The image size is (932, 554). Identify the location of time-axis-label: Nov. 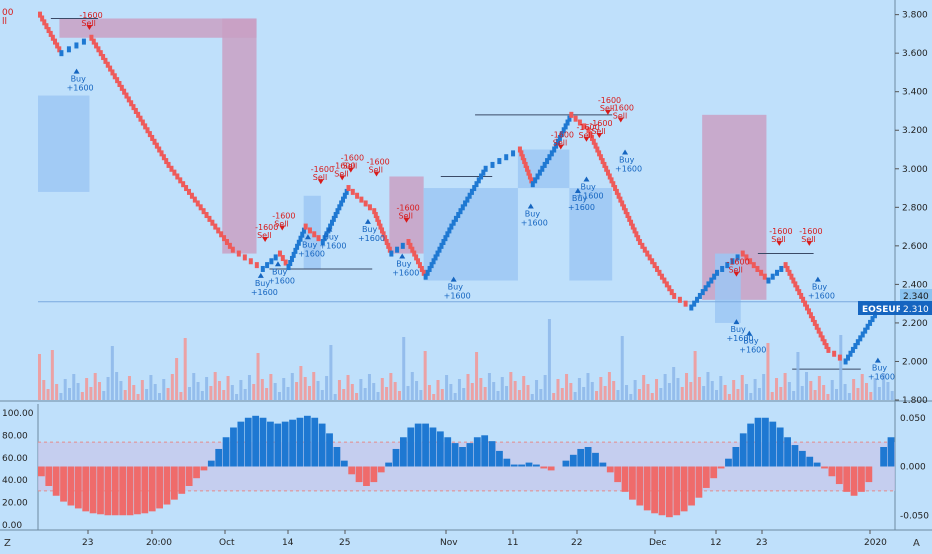
(449, 543).